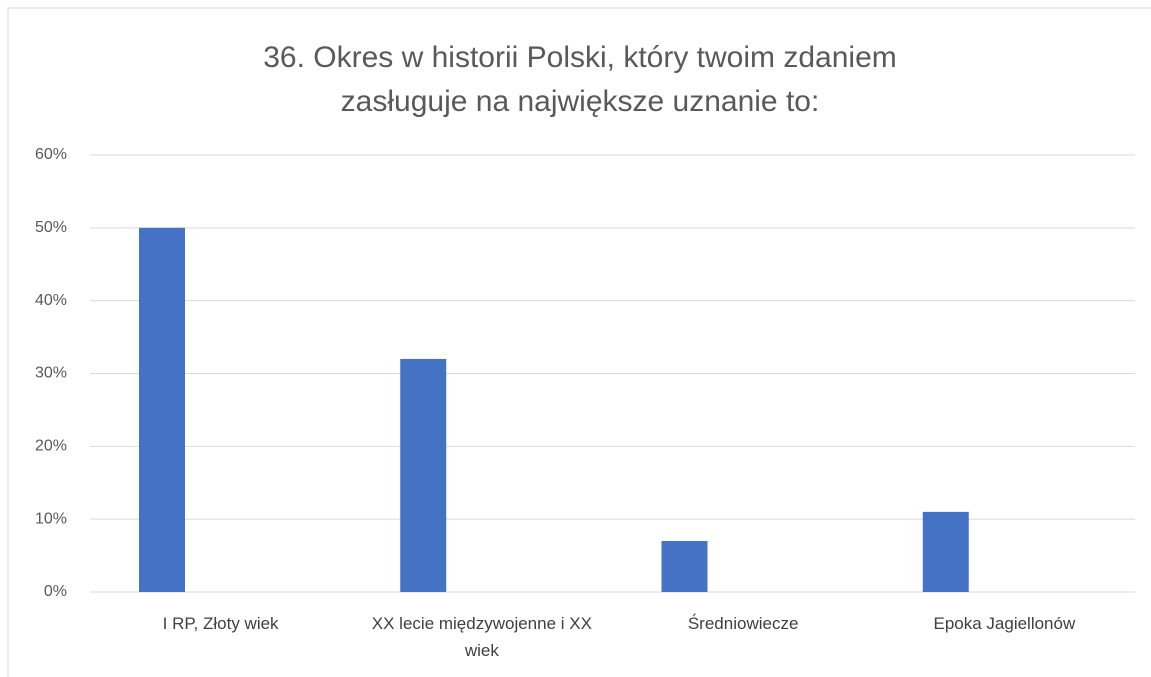 This screenshot has height=677, width=1151. Describe the element at coordinates (55, 591) in the screenshot. I see `y-tick-label: 0%` at that location.